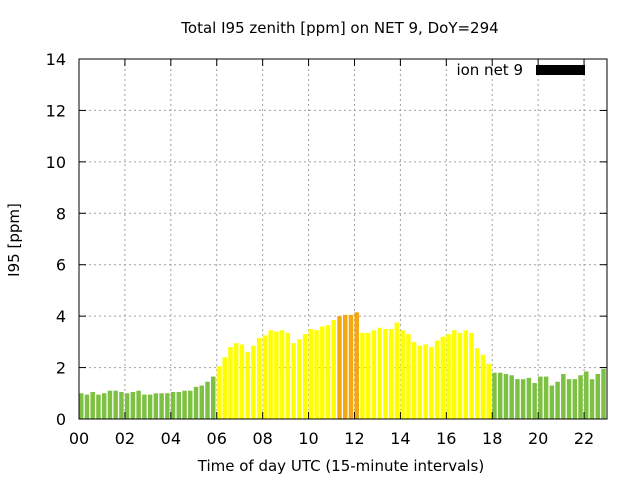 This screenshot has width=640, height=480. What do you see at coordinates (56, 110) in the screenshot?
I see `y-tick-label: 12` at bounding box center [56, 110].